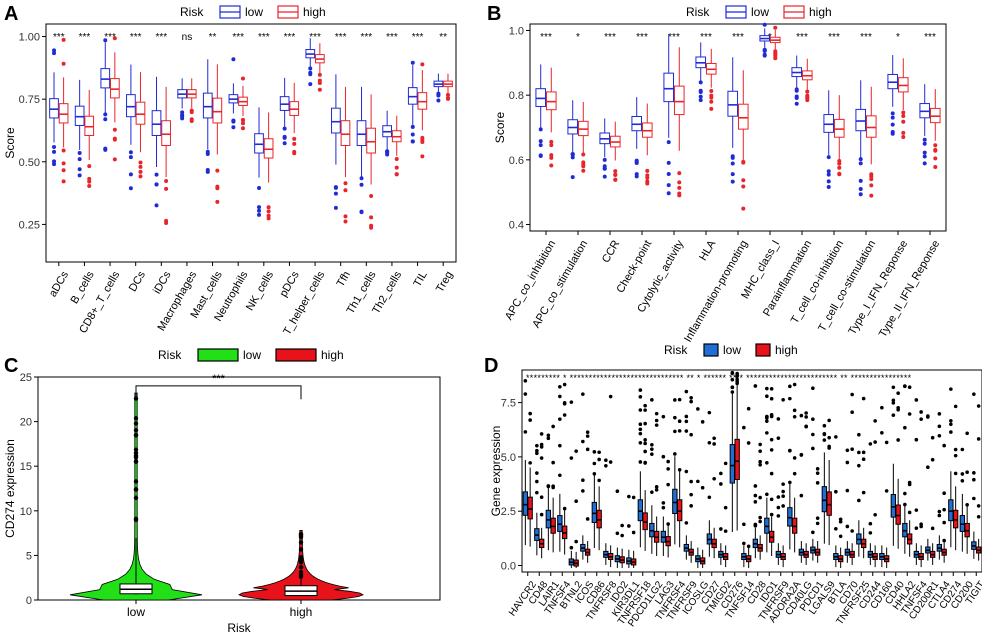  What do you see at coordinates (496, 471) in the screenshot?
I see `y-axis-label: Gene expression` at bounding box center [496, 471].